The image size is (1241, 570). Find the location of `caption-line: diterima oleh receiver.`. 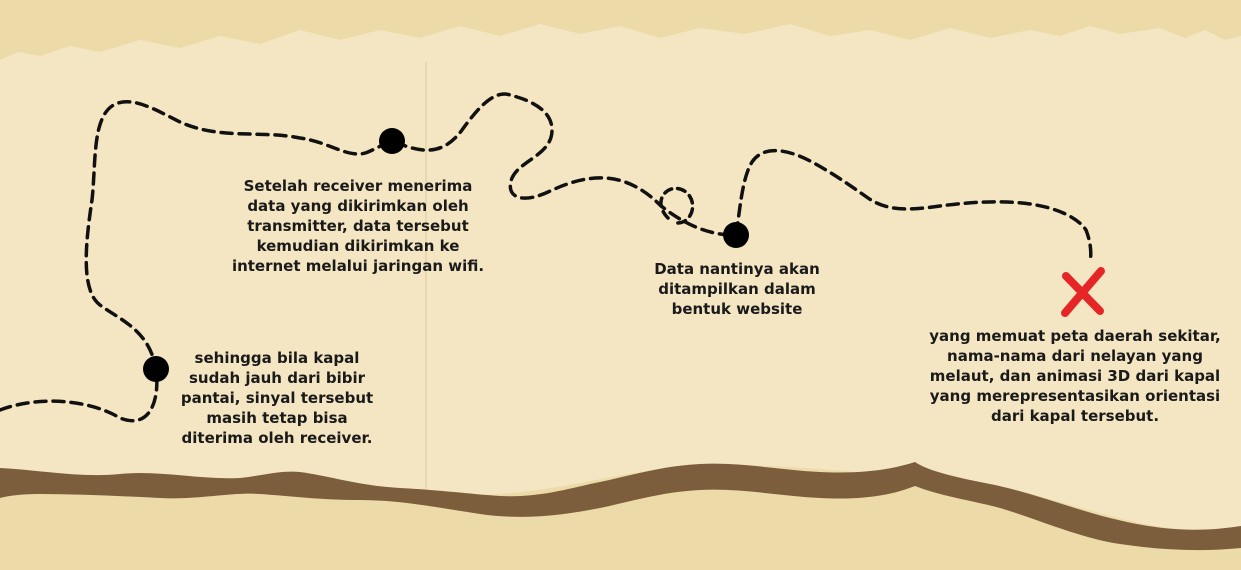

caption-line: diterima oleh receiver. is located at coordinates (277, 438).